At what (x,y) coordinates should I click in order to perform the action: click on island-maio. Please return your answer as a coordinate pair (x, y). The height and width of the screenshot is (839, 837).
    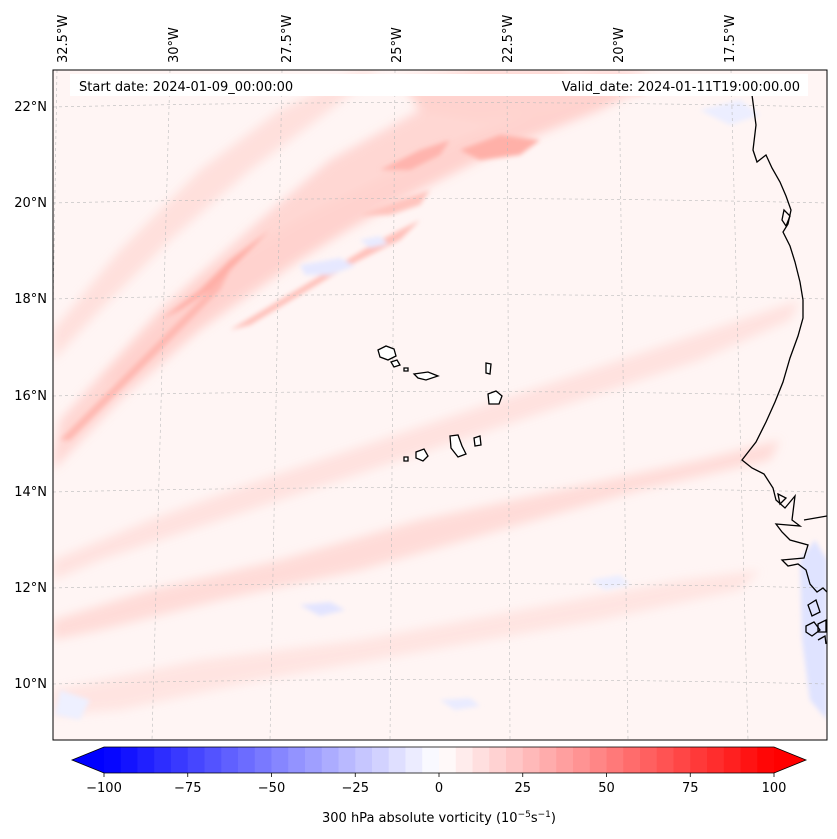
    Looking at the image, I should click on (477, 441).